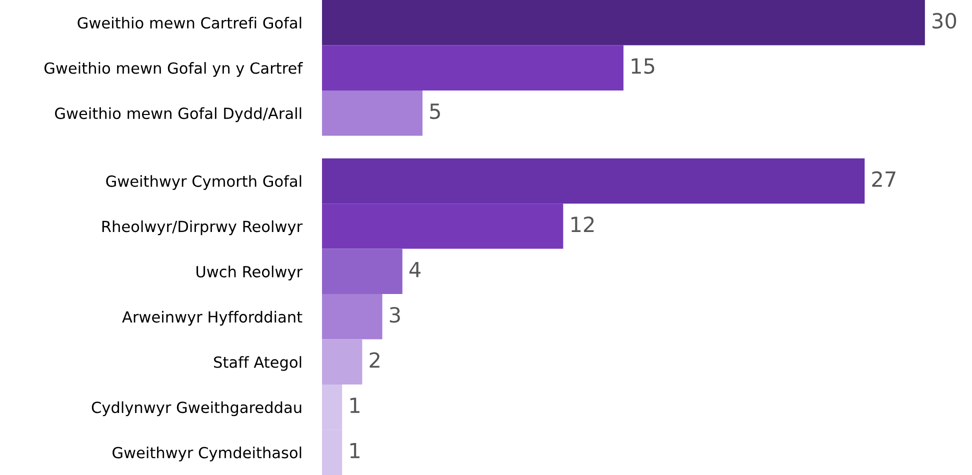 The width and height of the screenshot is (972, 475). What do you see at coordinates (178, 114) in the screenshot?
I see `y-tick-label: Gweithio mewn Gofal Dydd/Arall` at bounding box center [178, 114].